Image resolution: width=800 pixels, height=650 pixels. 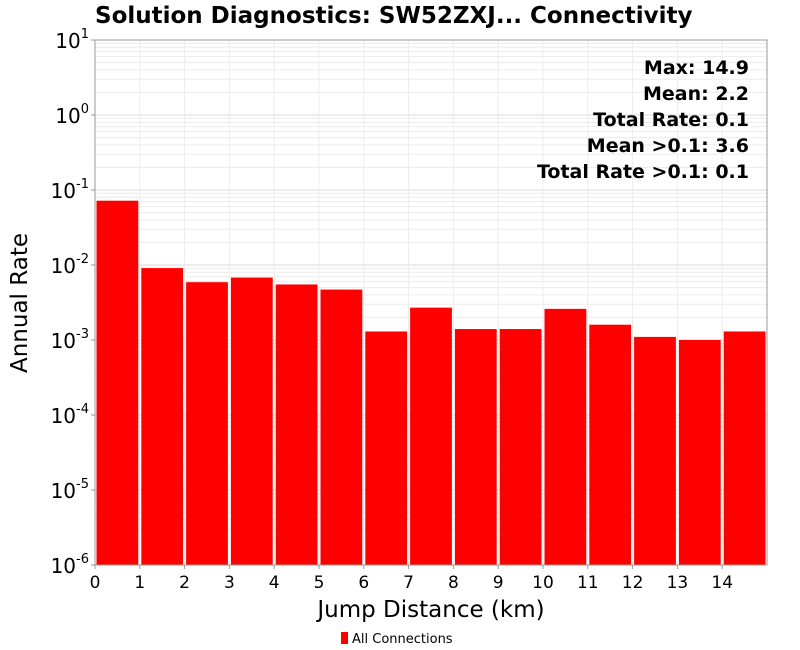 What do you see at coordinates (70, 190) in the screenshot?
I see `y-tick-label: 10⁻¹` at bounding box center [70, 190].